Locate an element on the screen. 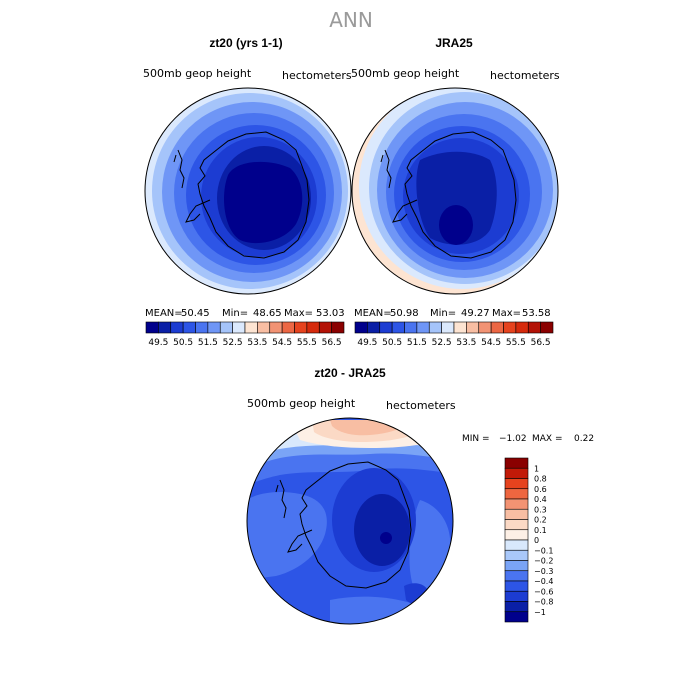  antarctica-coastline is located at coordinates (448, 195).